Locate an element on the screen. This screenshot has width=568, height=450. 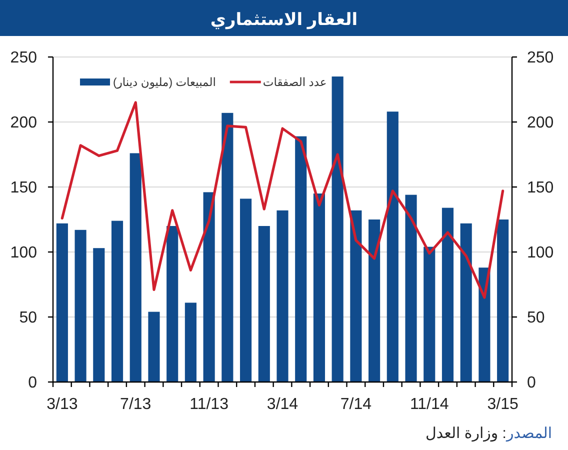
y-tick-label: 250 is located at coordinates (24, 58).